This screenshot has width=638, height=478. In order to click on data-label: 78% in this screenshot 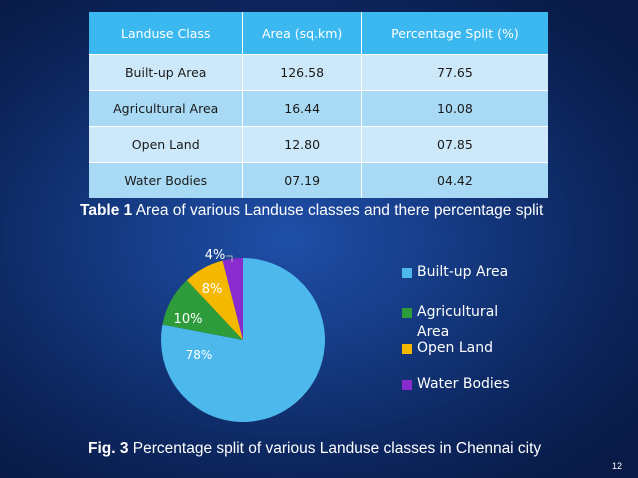, I will do `click(199, 355)`.